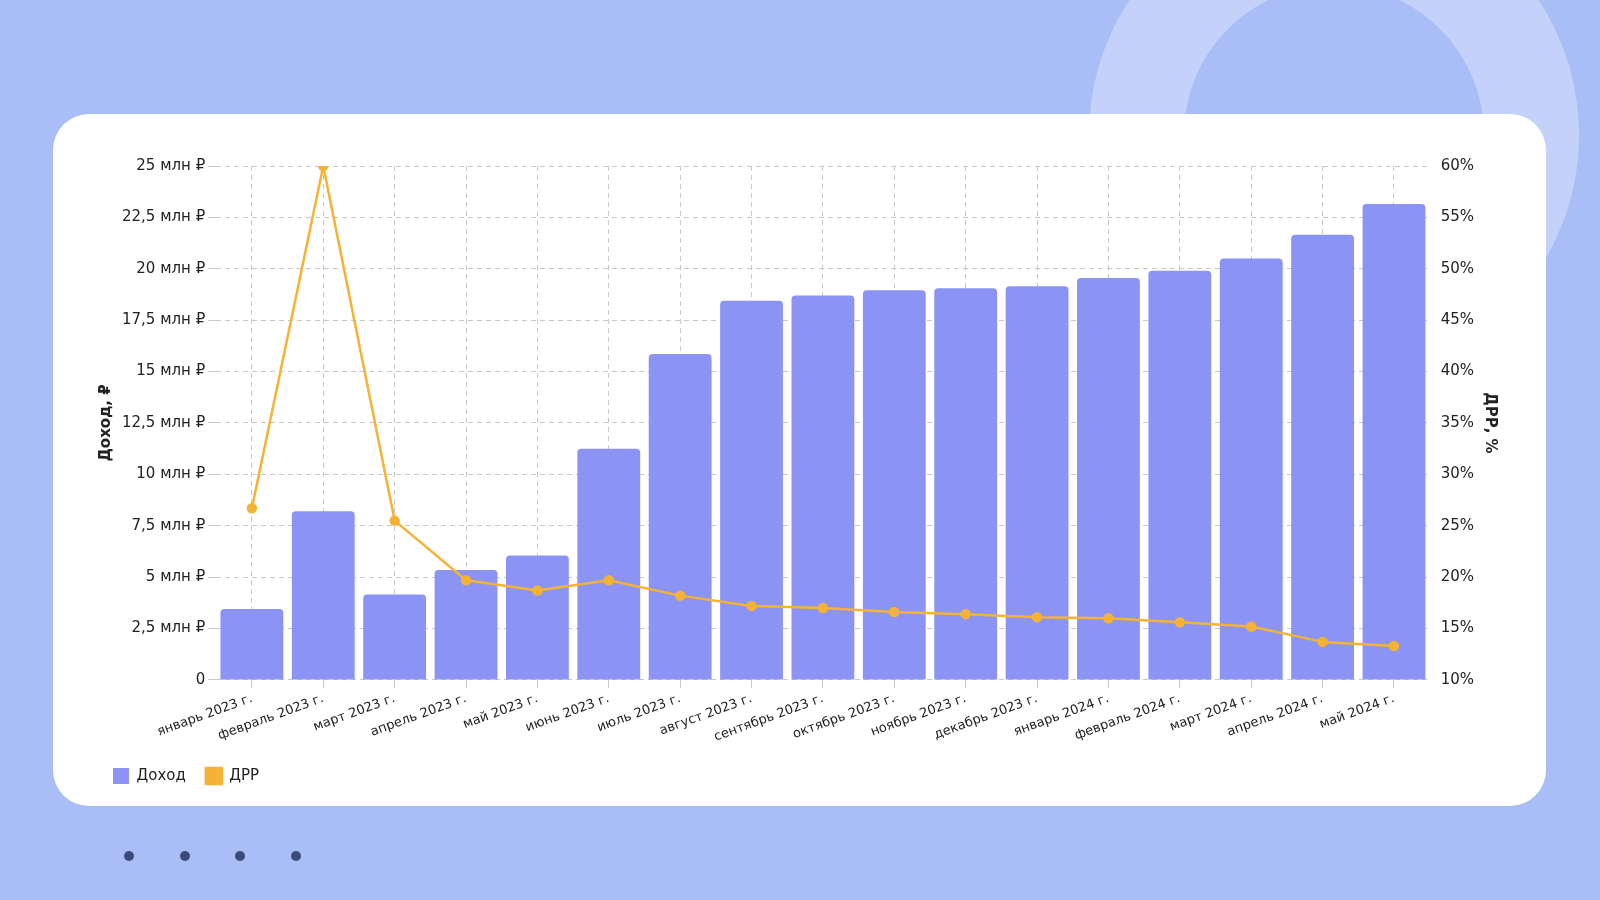 This screenshot has width=1600, height=900. What do you see at coordinates (1457, 267) in the screenshot?
I see `y2-tick-label: 50%` at bounding box center [1457, 267].